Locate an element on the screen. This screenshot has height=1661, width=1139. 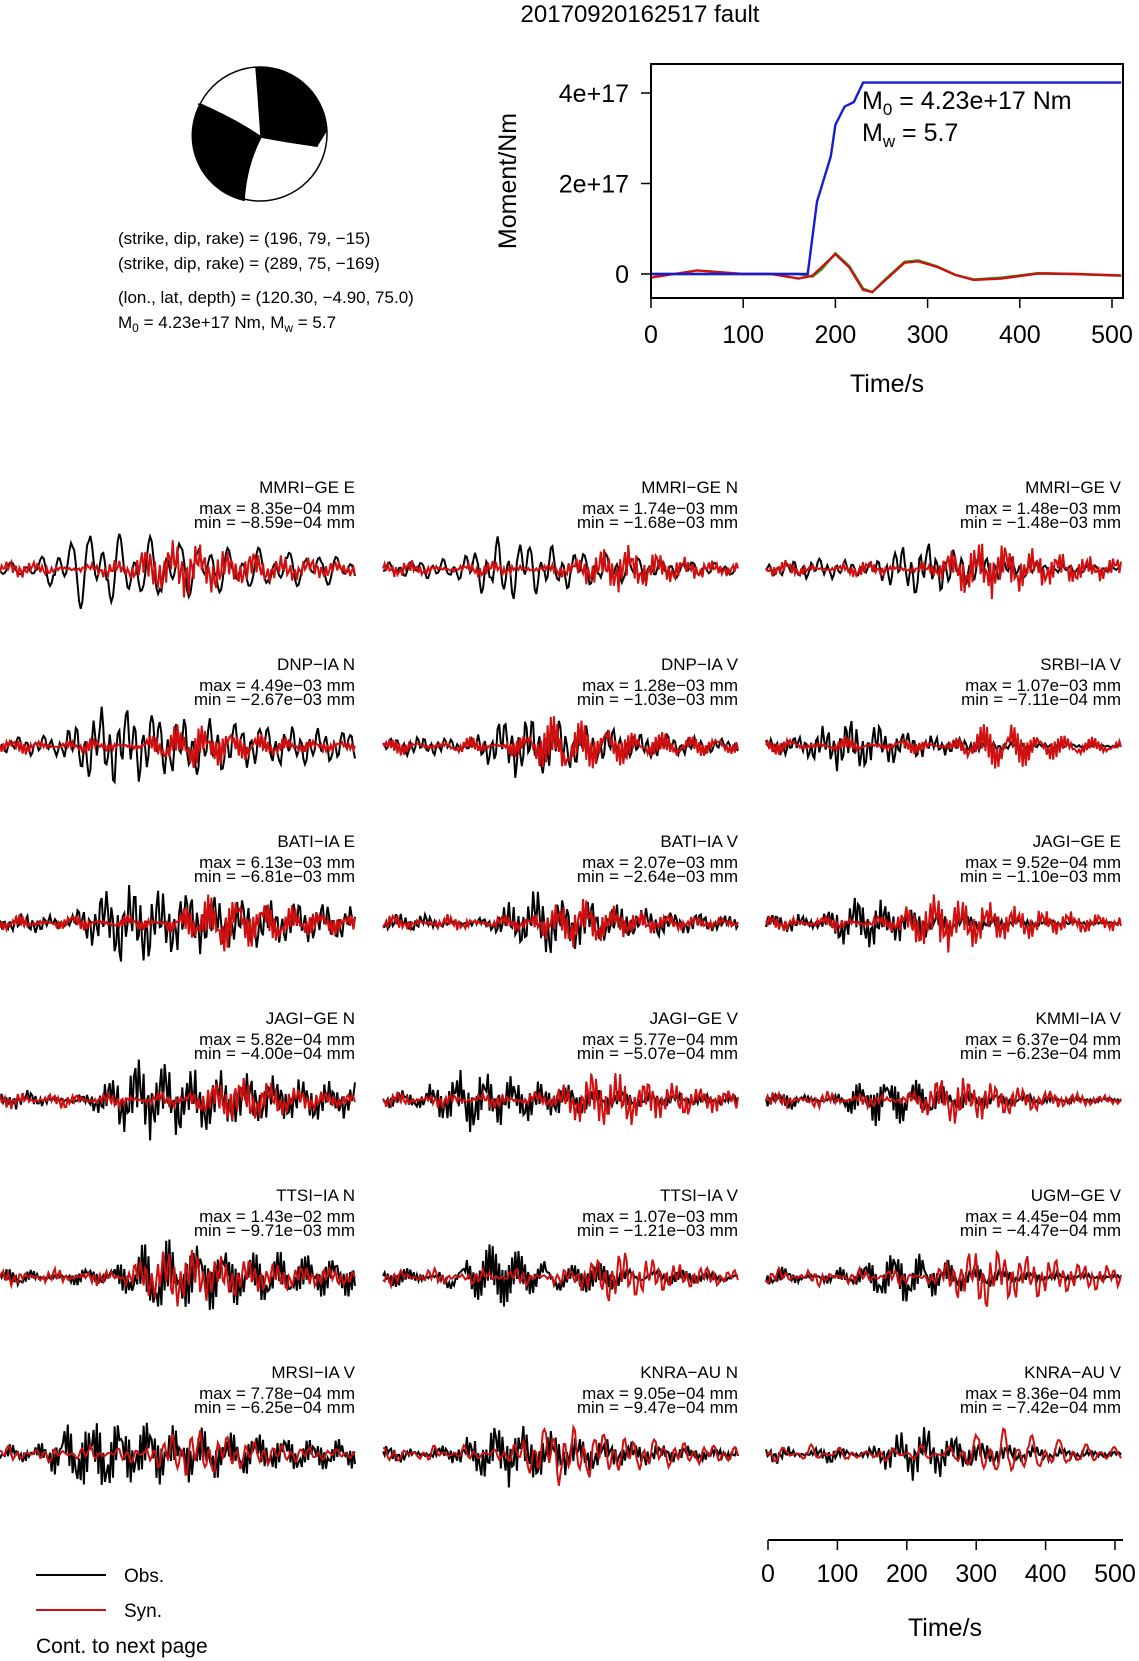
waveform-x-axis-label: Time/s is located at coordinates (945, 1628).